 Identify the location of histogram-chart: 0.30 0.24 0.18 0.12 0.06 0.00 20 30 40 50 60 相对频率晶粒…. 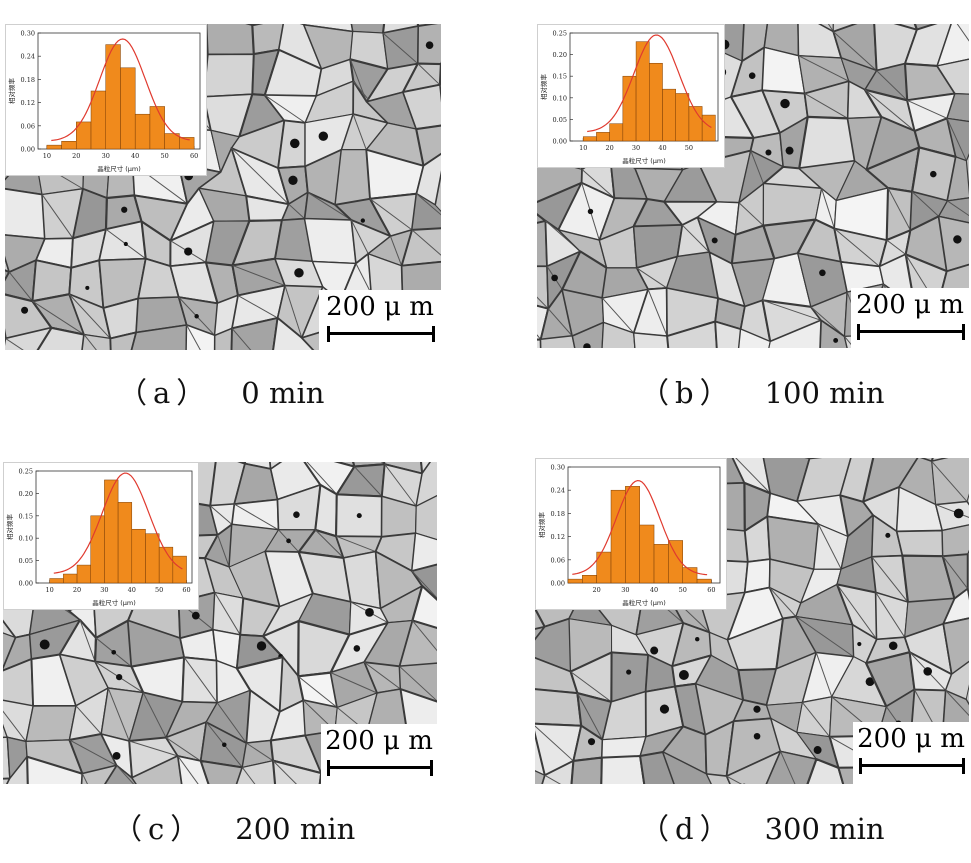
(629, 535).